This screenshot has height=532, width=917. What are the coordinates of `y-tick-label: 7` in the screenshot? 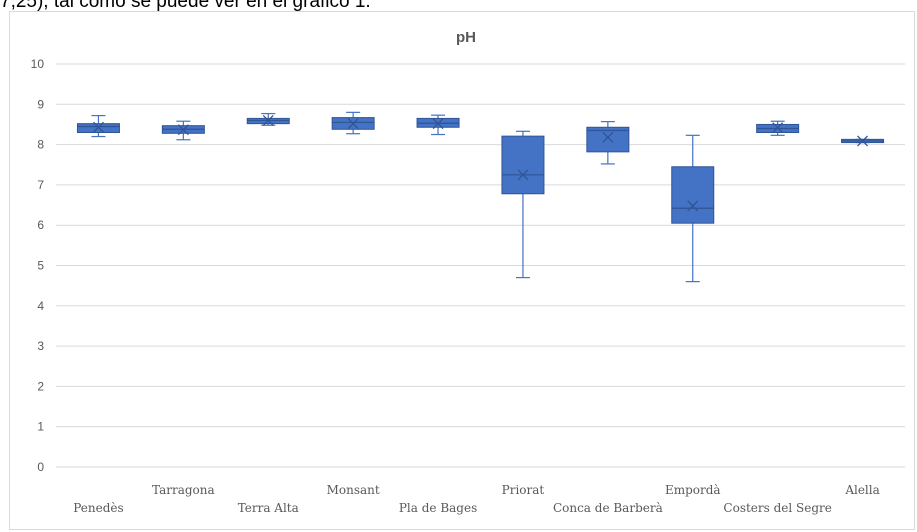 It's located at (40, 185).